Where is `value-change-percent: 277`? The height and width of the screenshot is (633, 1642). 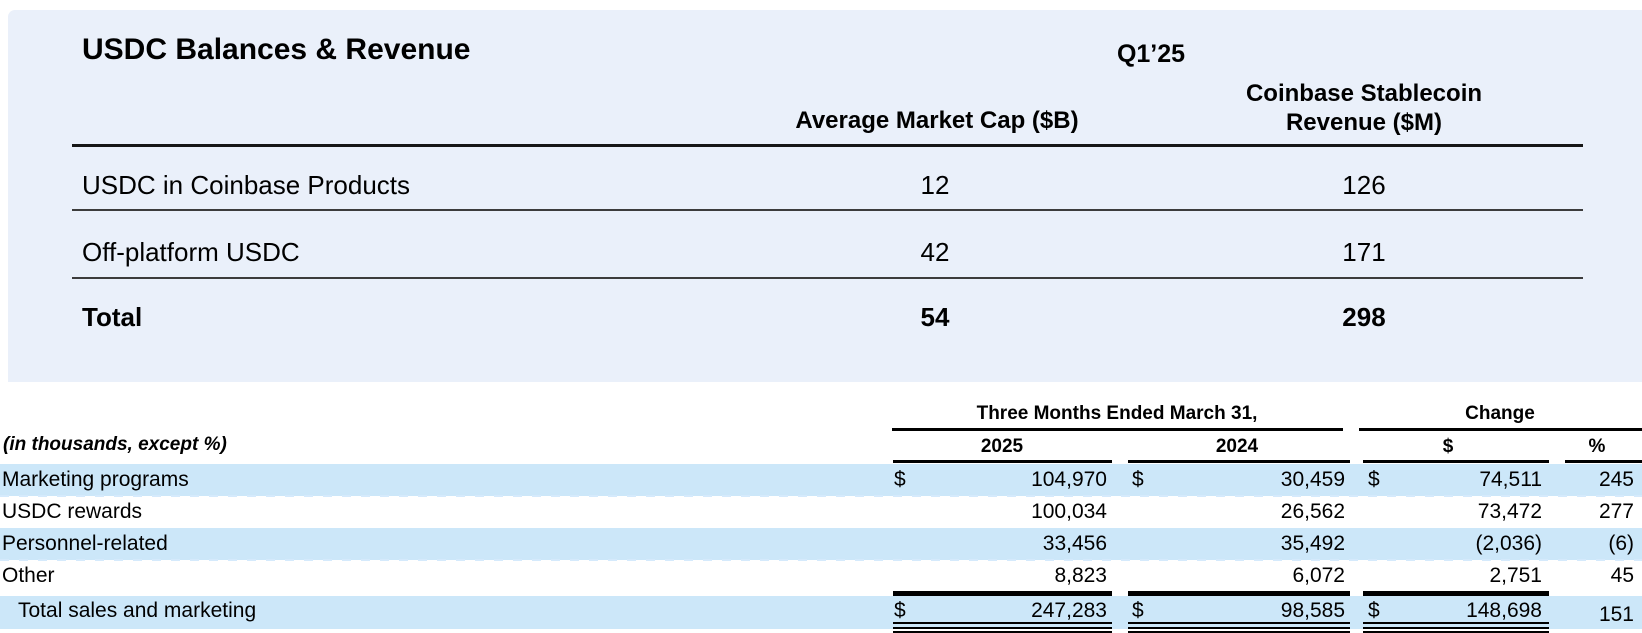 value-change-percent: 277 is located at coordinates (1616, 511).